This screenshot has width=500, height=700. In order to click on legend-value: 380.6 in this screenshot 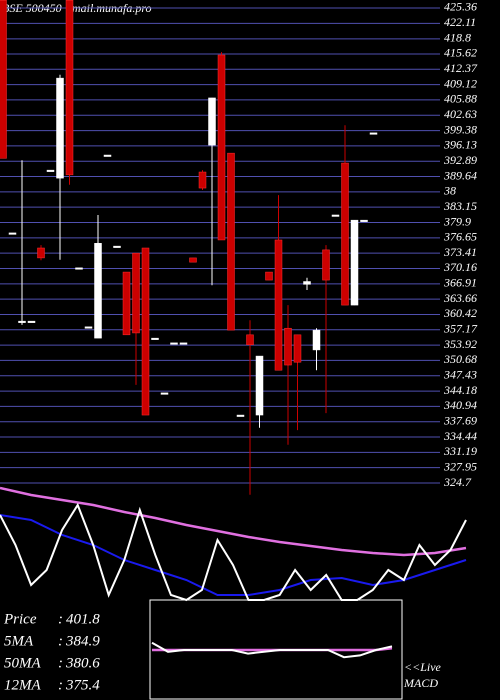, I will do `click(82, 663)`.